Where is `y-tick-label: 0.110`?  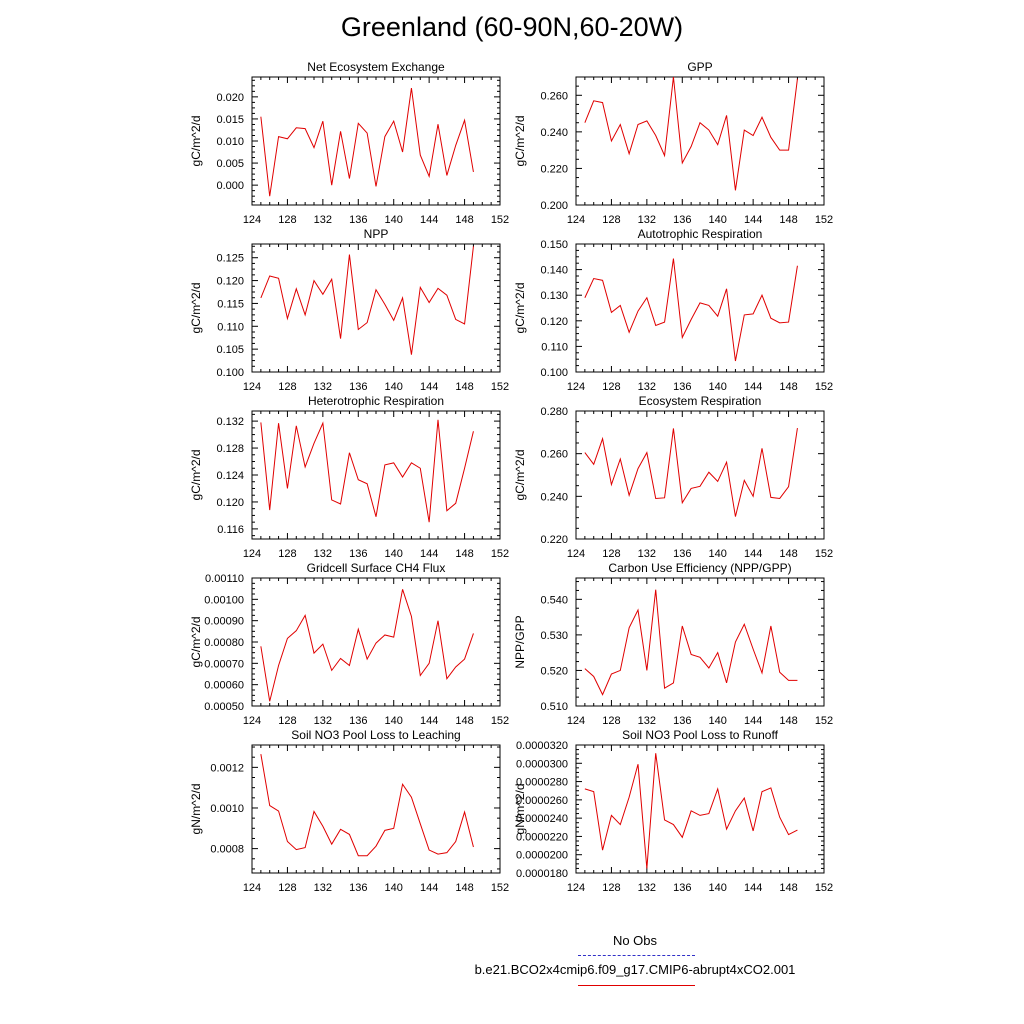 y-tick-label: 0.110 is located at coordinates (554, 347).